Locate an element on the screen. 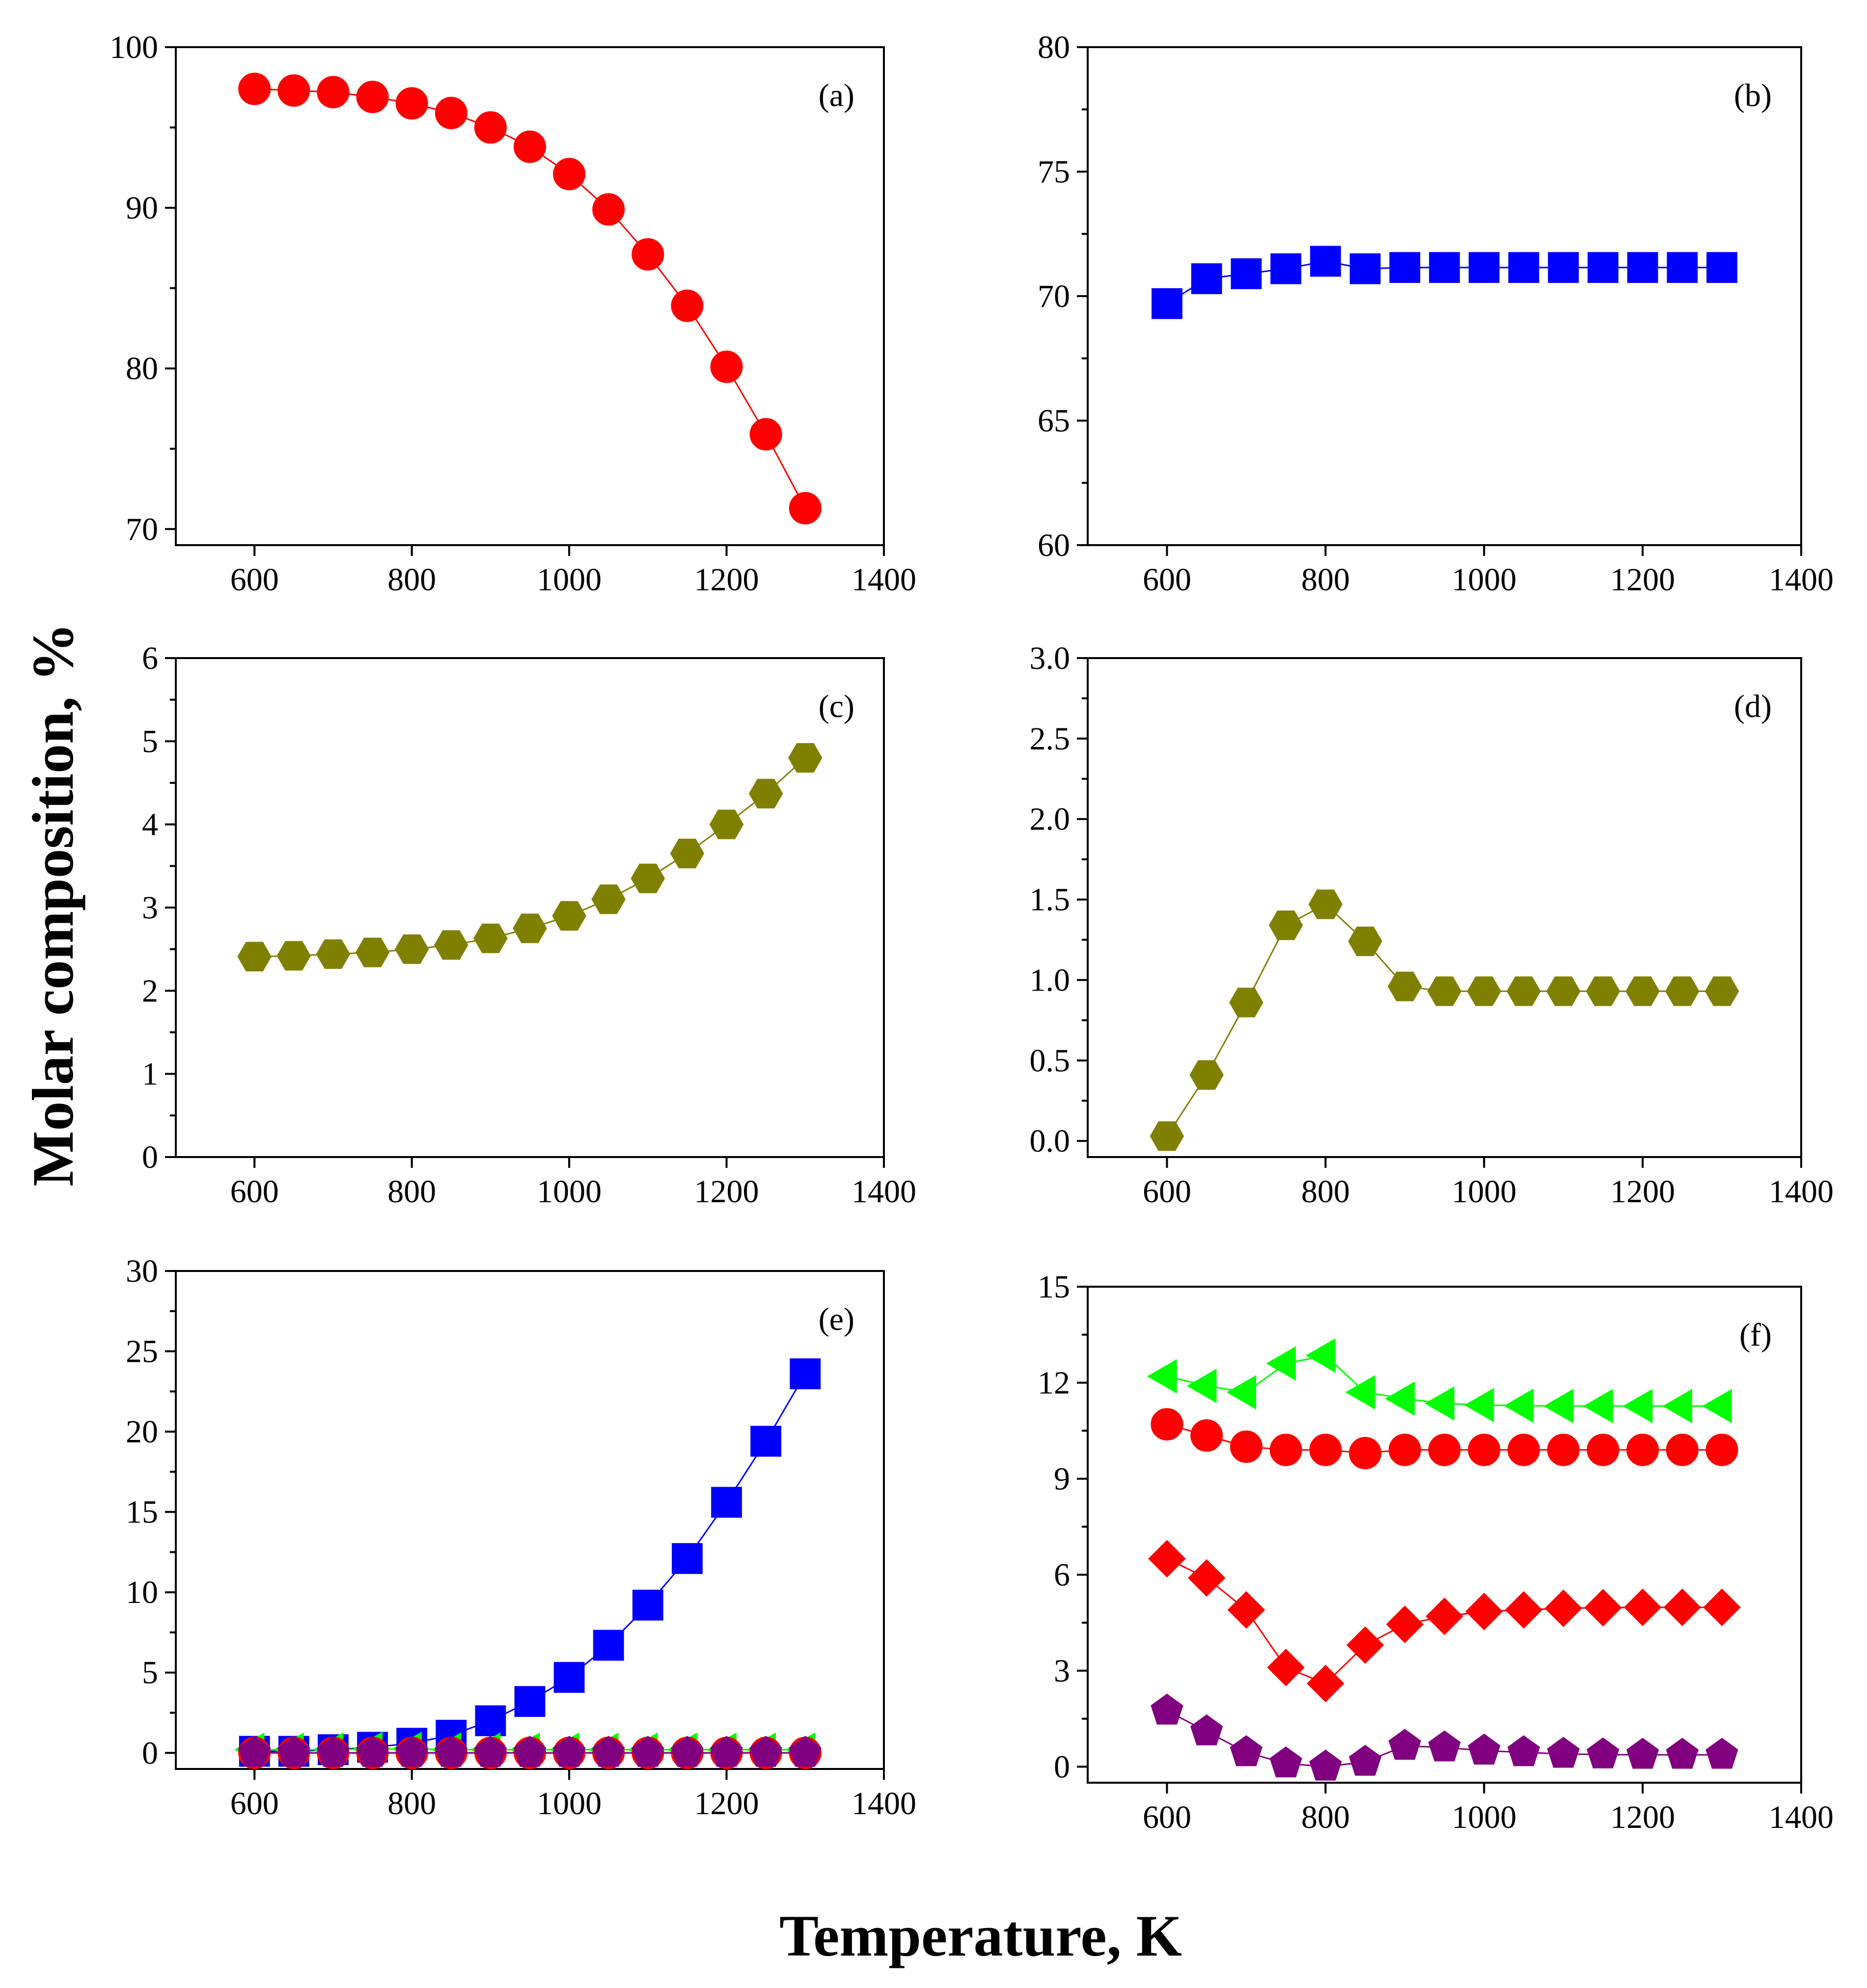  y-tick-label: 3.0 is located at coordinates (1050, 658).